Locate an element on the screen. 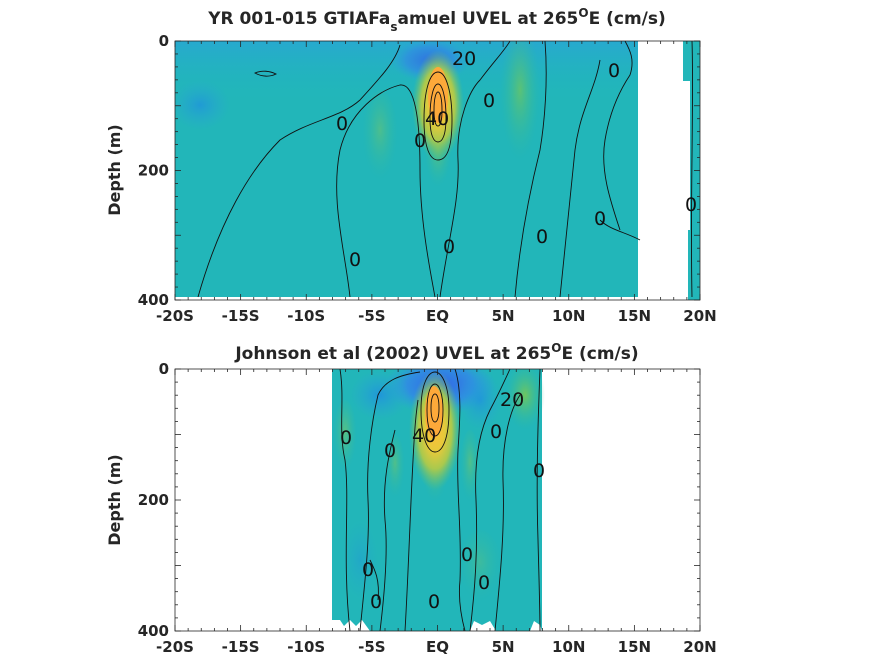  bottom-field: 0 0 40 0 20 0 0 0 0 0 0 is located at coordinates (438, 500).